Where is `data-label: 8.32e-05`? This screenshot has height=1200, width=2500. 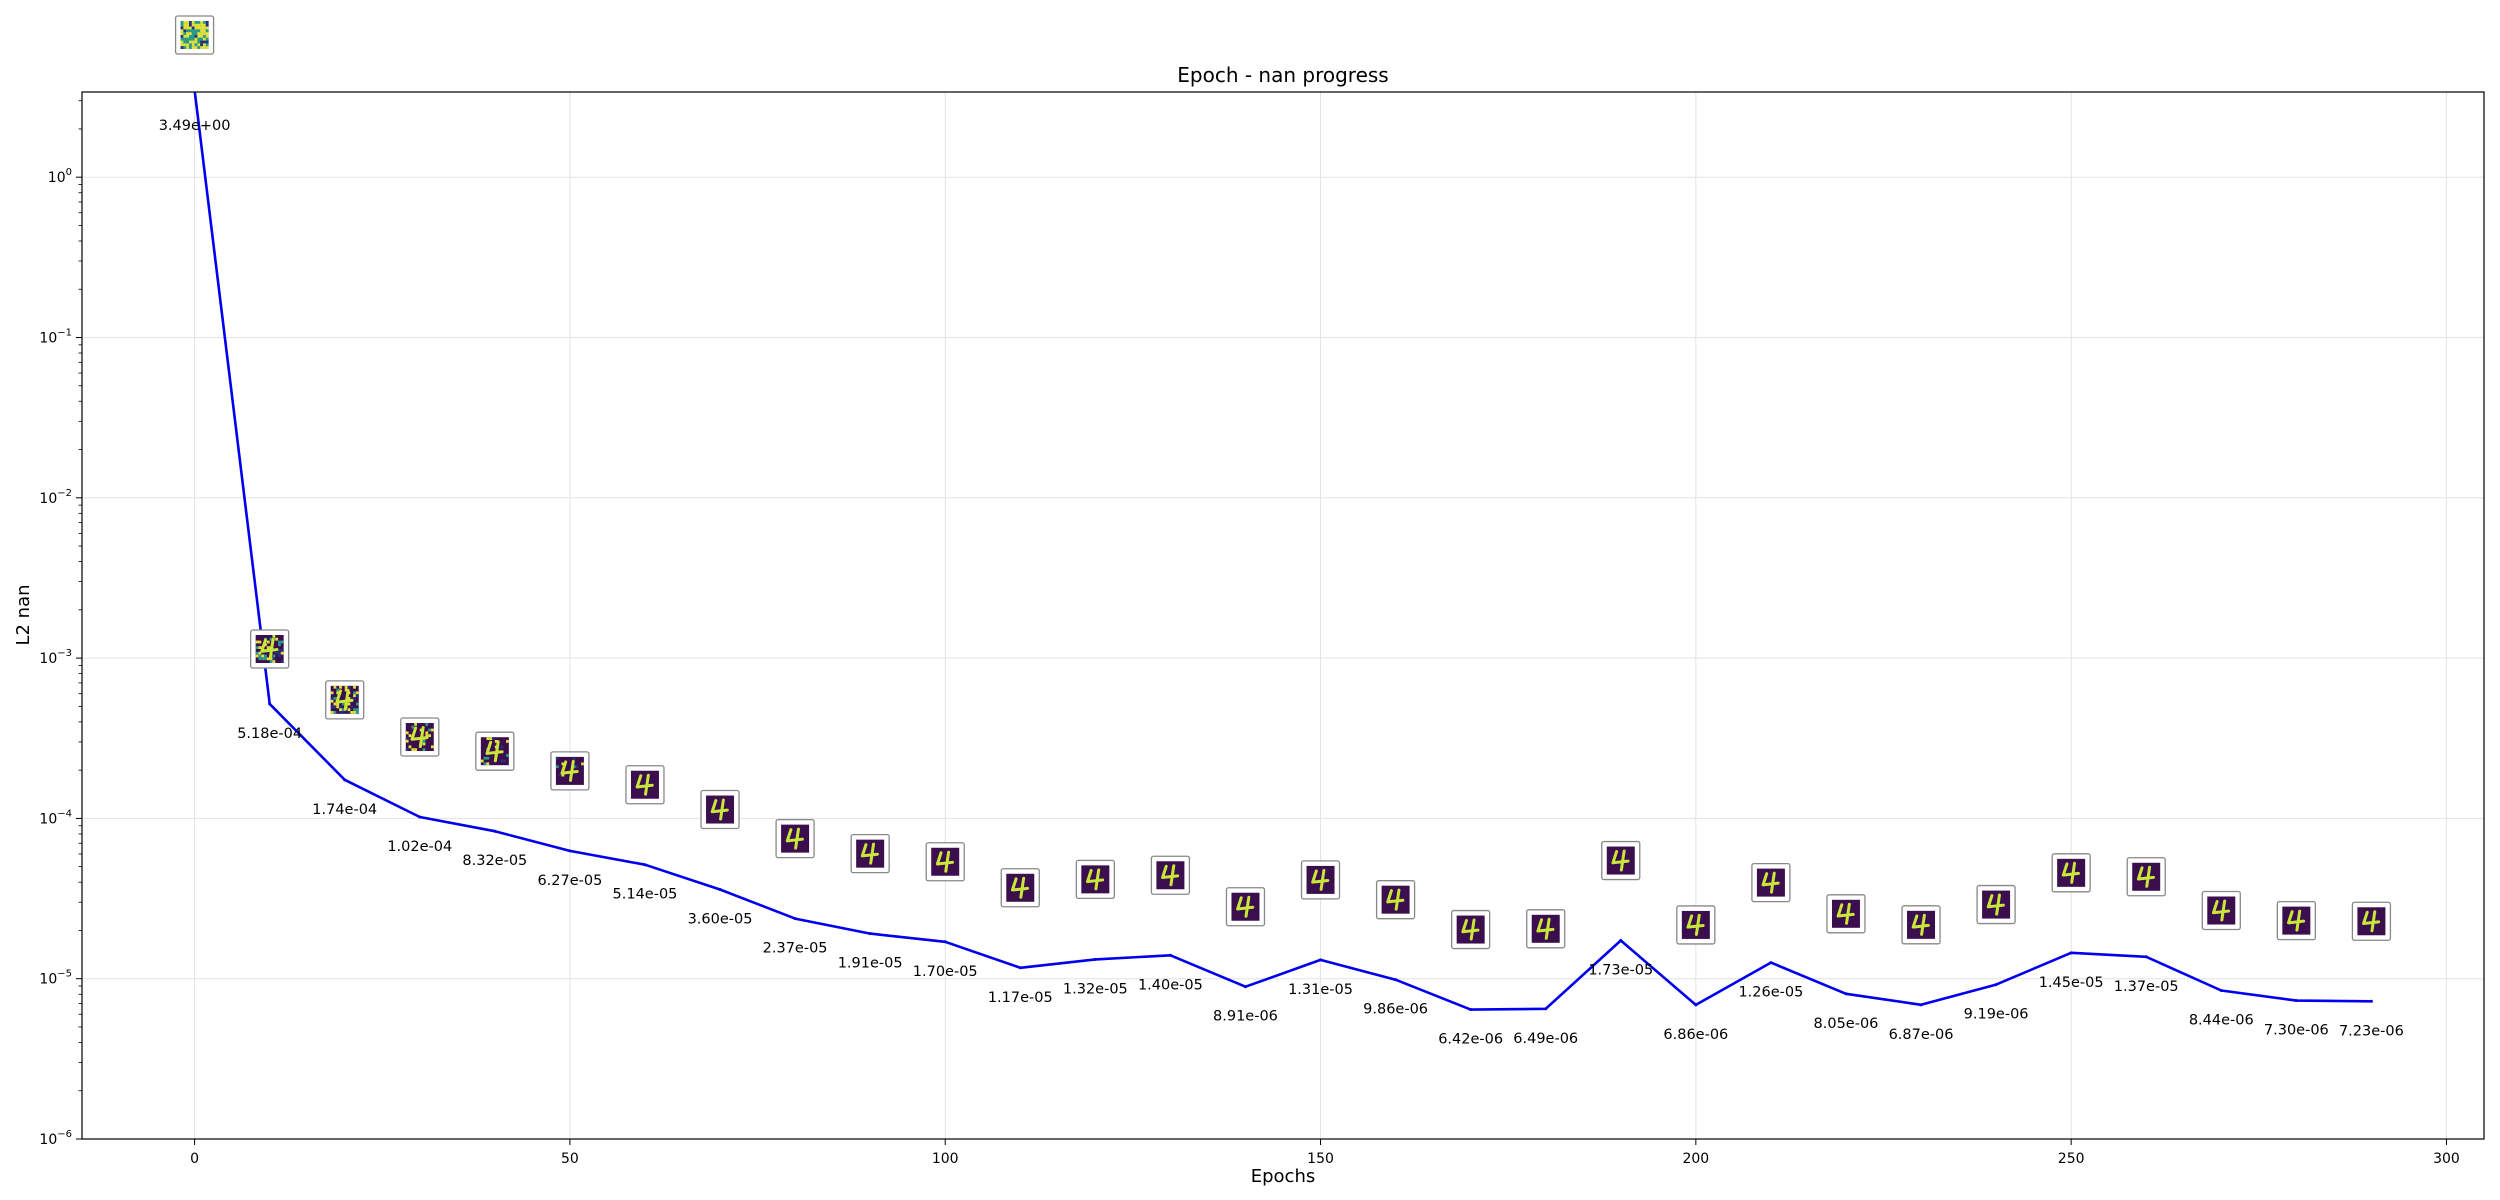
data-label: 8.32e-05 is located at coordinates (494, 861).